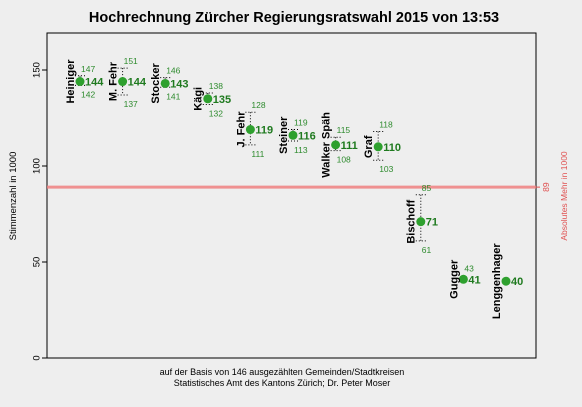  What do you see at coordinates (349, 146) in the screenshot?
I see `value-label: 111` at bounding box center [349, 146].